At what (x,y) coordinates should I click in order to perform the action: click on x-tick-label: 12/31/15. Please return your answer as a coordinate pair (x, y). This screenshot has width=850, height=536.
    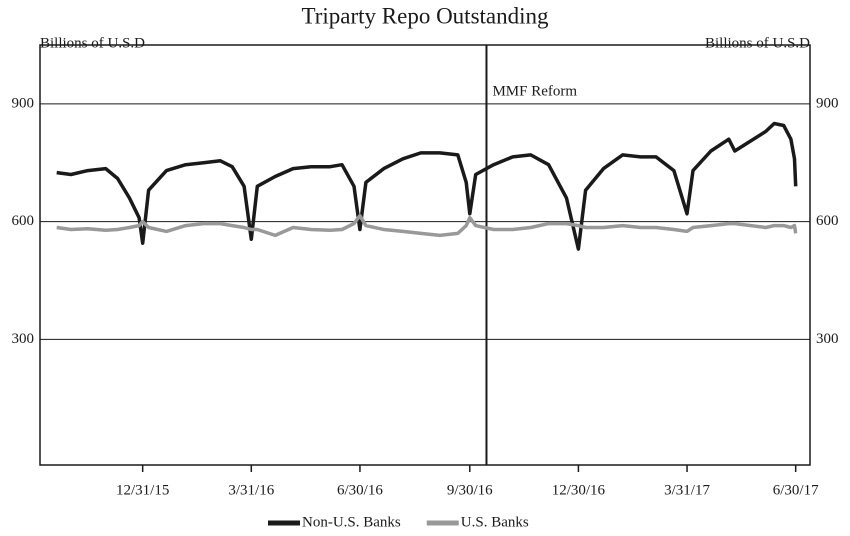
    Looking at the image, I should click on (142, 490).